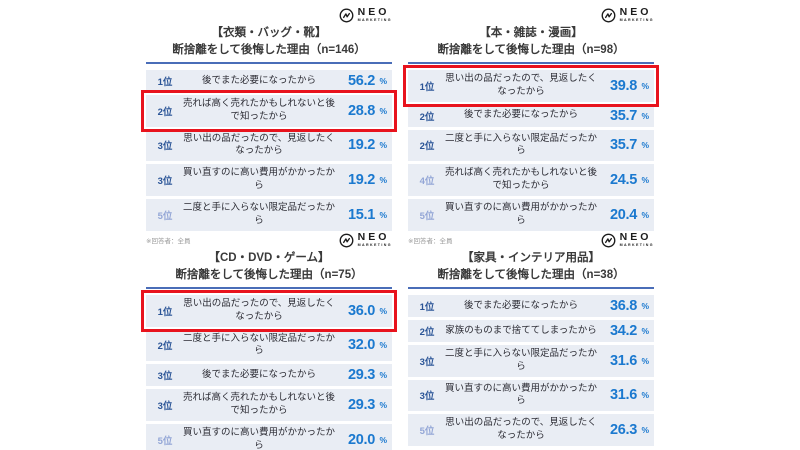  I want to click on panel-category: 【本・雑誌・漫画】, so click(531, 33).